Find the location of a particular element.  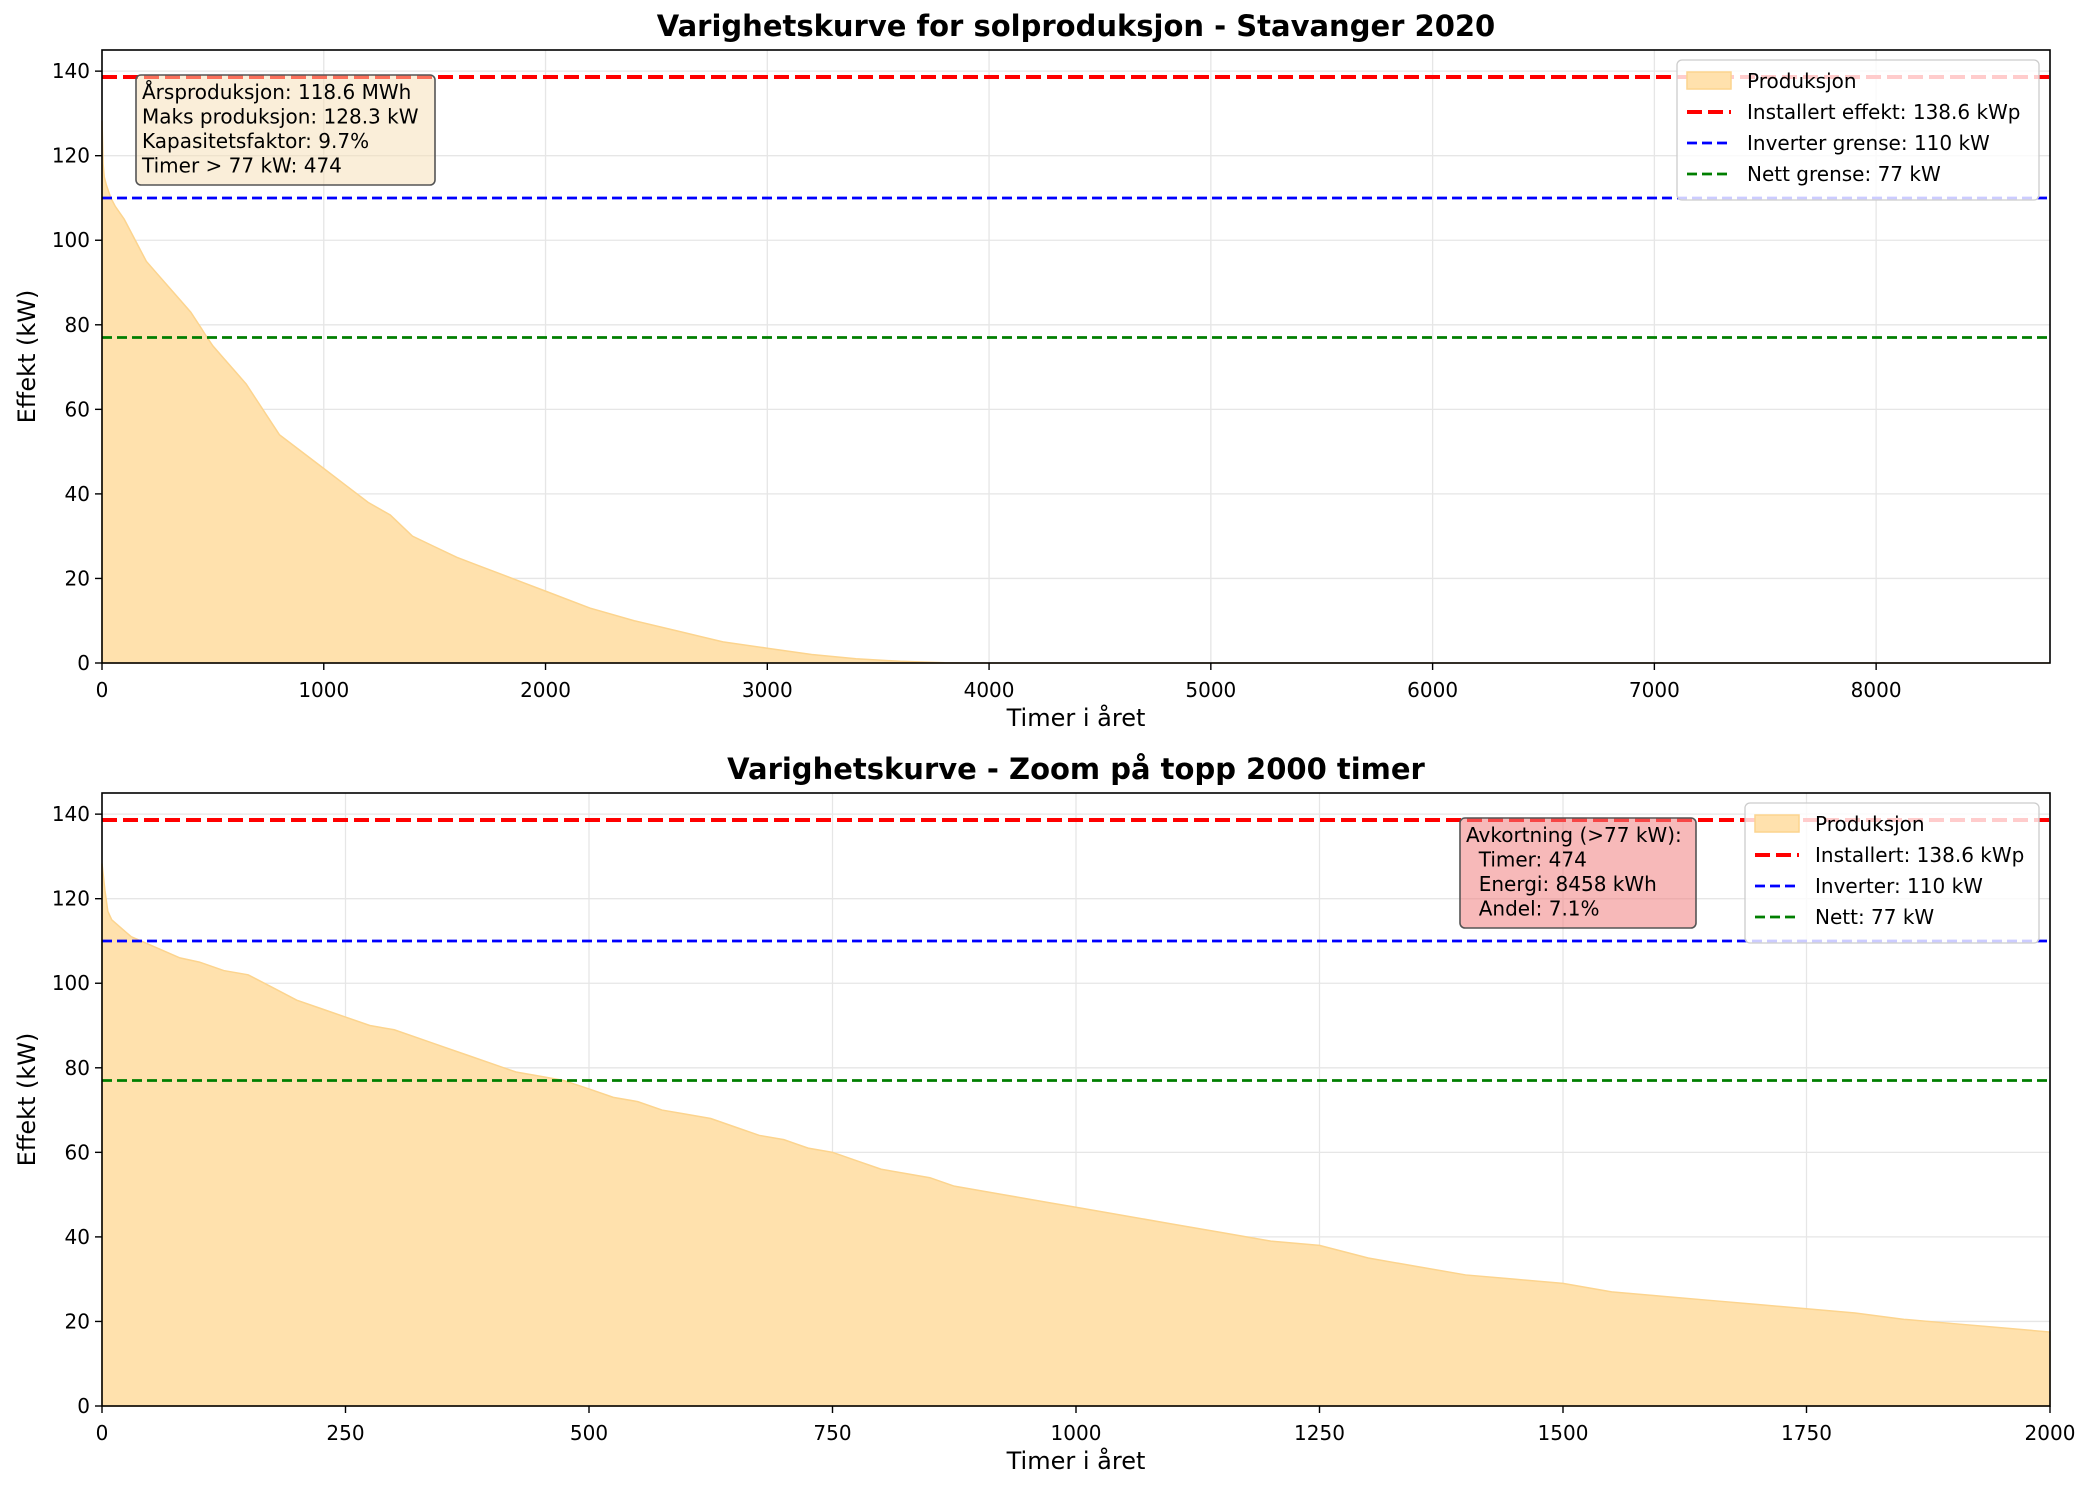

x-tick-label: 1750 is located at coordinates (1806, 1433).